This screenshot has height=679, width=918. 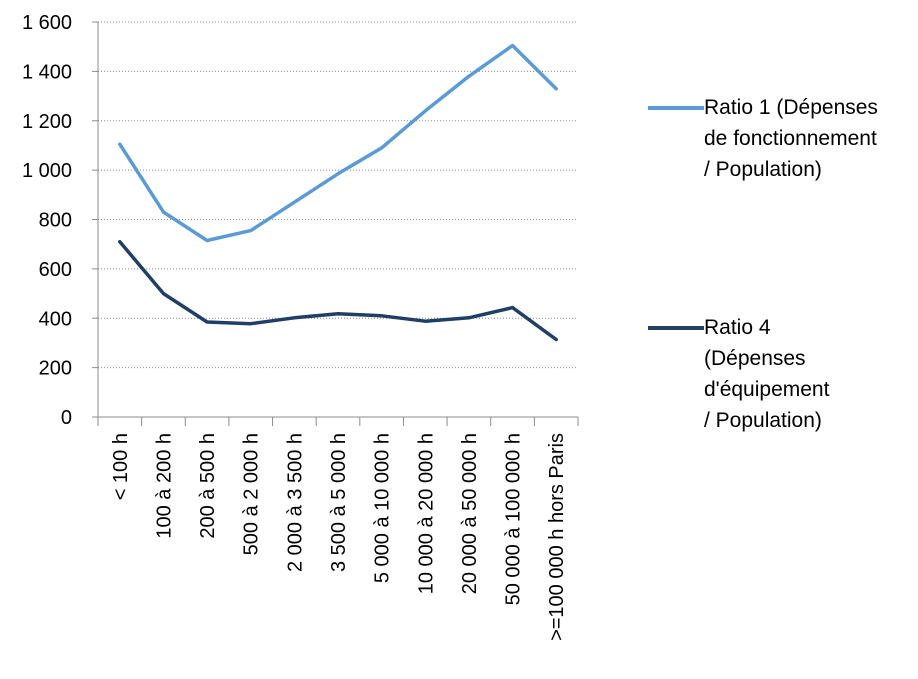 I want to click on x-tick-label: < 100 h, so click(x=121, y=466).